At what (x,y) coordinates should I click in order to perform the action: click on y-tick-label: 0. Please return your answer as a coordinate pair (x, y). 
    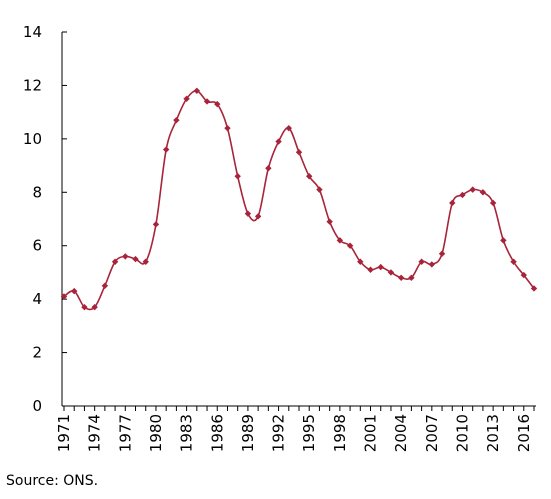
    Looking at the image, I should click on (37, 406).